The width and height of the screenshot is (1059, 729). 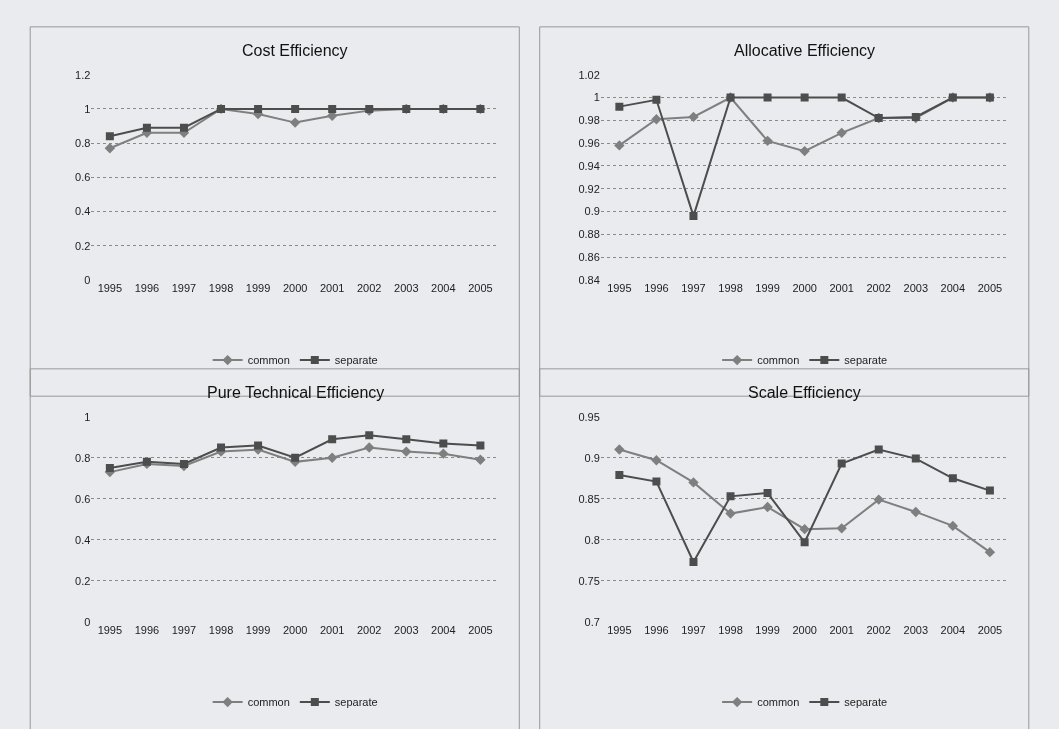 I want to click on chart-title: Cost Efficiency, so click(x=295, y=50).